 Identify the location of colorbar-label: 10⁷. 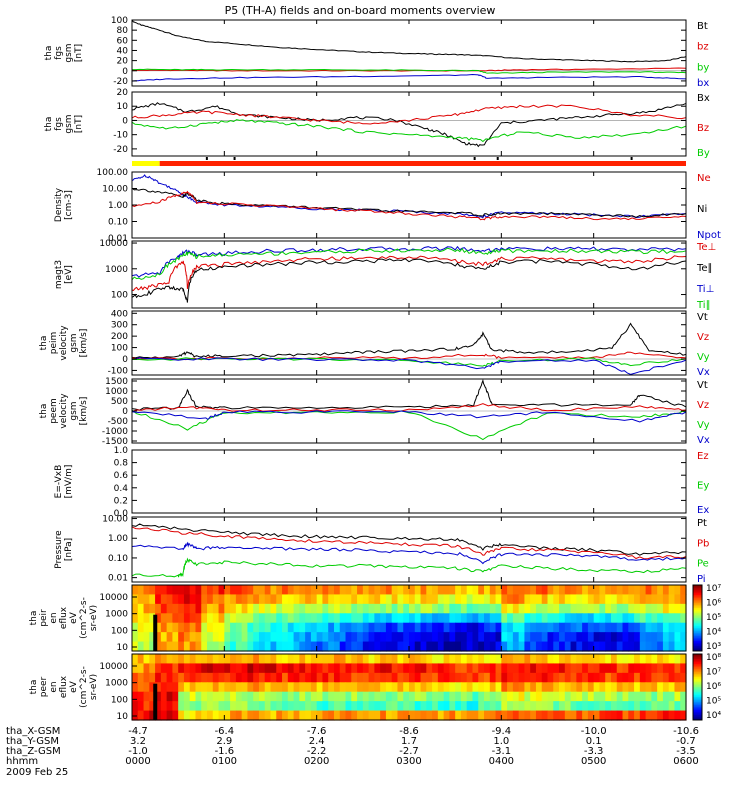
(713, 589).